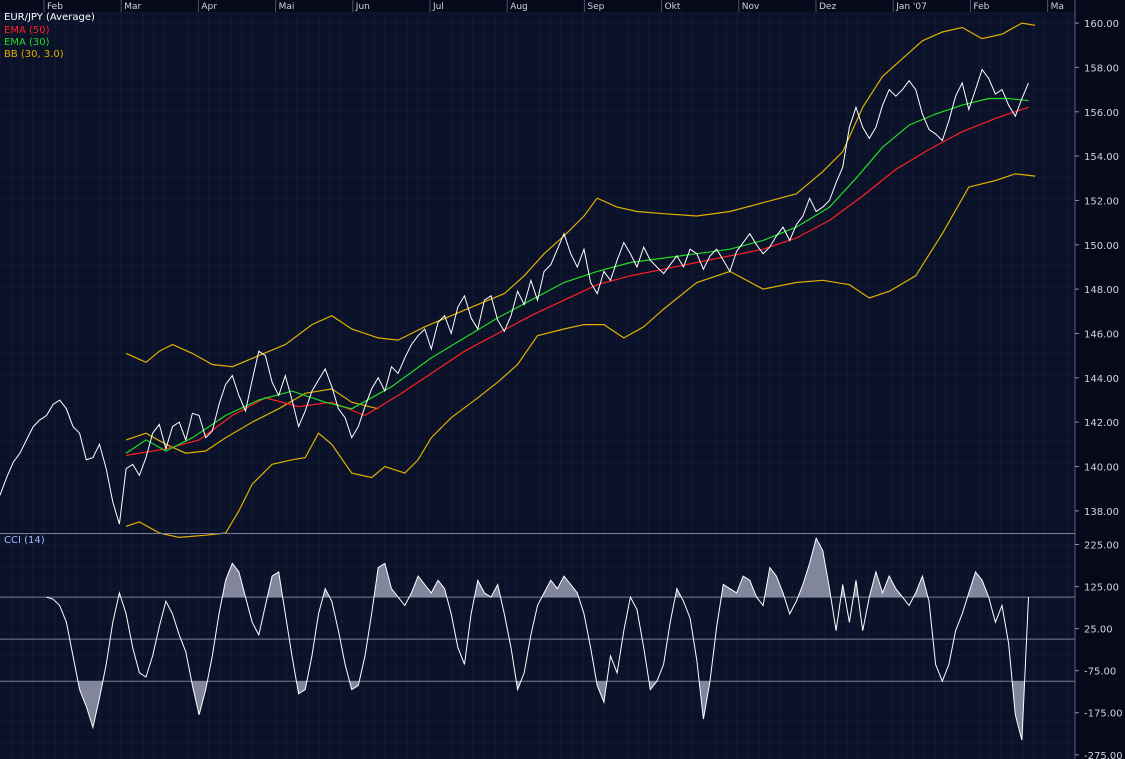 The width and height of the screenshot is (1125, 759). What do you see at coordinates (911, 7) in the screenshot?
I see `month-label: Jan '07` at bounding box center [911, 7].